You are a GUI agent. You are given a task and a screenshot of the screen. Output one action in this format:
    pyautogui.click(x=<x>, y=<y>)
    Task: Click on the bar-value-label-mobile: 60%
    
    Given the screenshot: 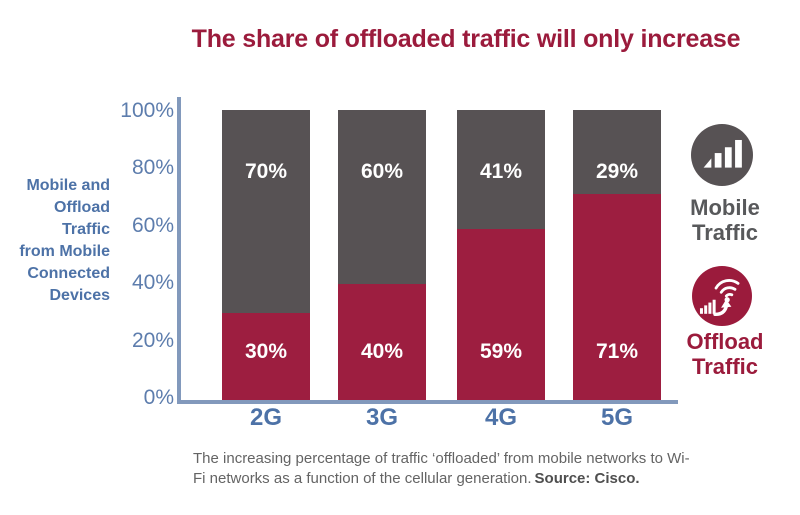 What is the action you would take?
    pyautogui.click(x=382, y=171)
    